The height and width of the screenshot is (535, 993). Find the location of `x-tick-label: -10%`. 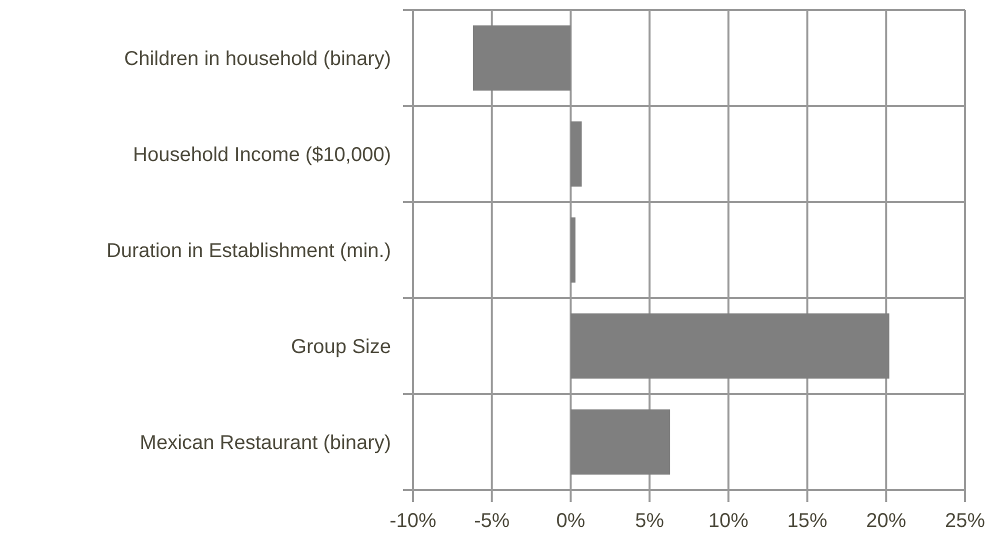

x-tick-label: -10% is located at coordinates (413, 521).